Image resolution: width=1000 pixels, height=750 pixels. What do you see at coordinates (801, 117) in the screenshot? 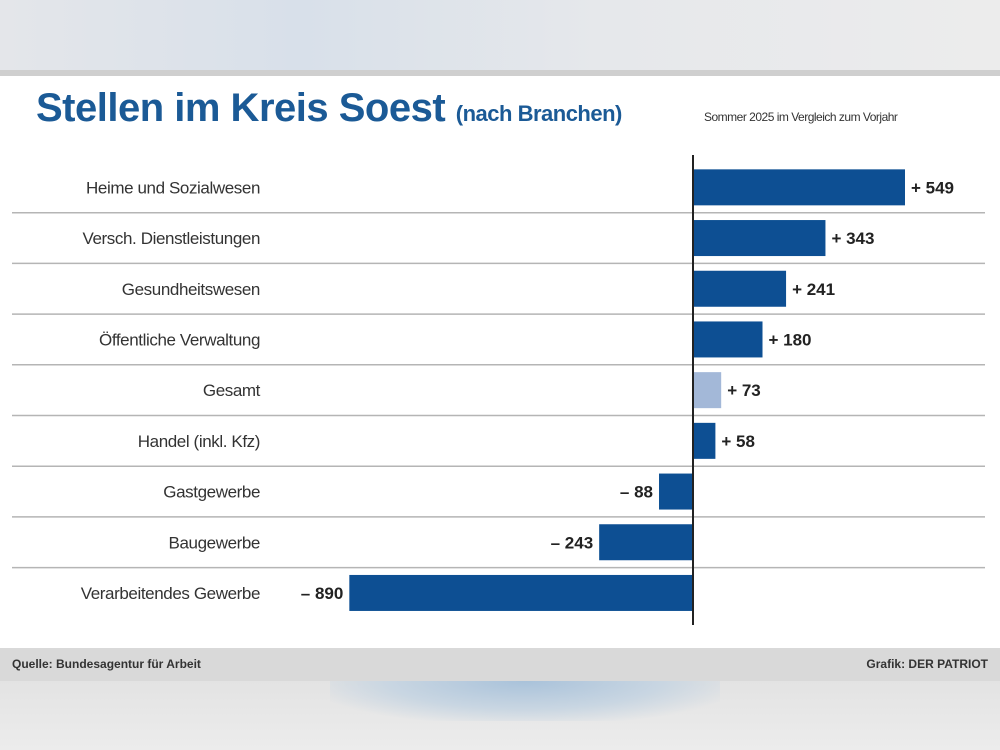
I see `chart-subtitle: Sommer 2025 im Vergleich zum Vorjahr` at bounding box center [801, 117].